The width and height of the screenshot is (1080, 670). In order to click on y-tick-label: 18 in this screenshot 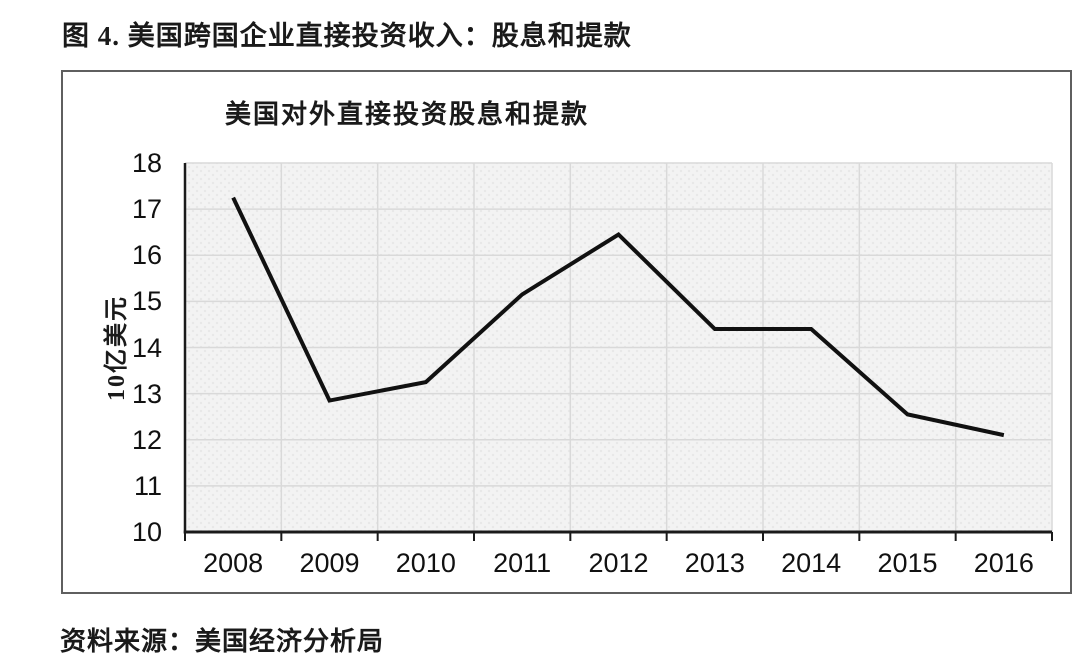, I will do `click(146, 163)`.